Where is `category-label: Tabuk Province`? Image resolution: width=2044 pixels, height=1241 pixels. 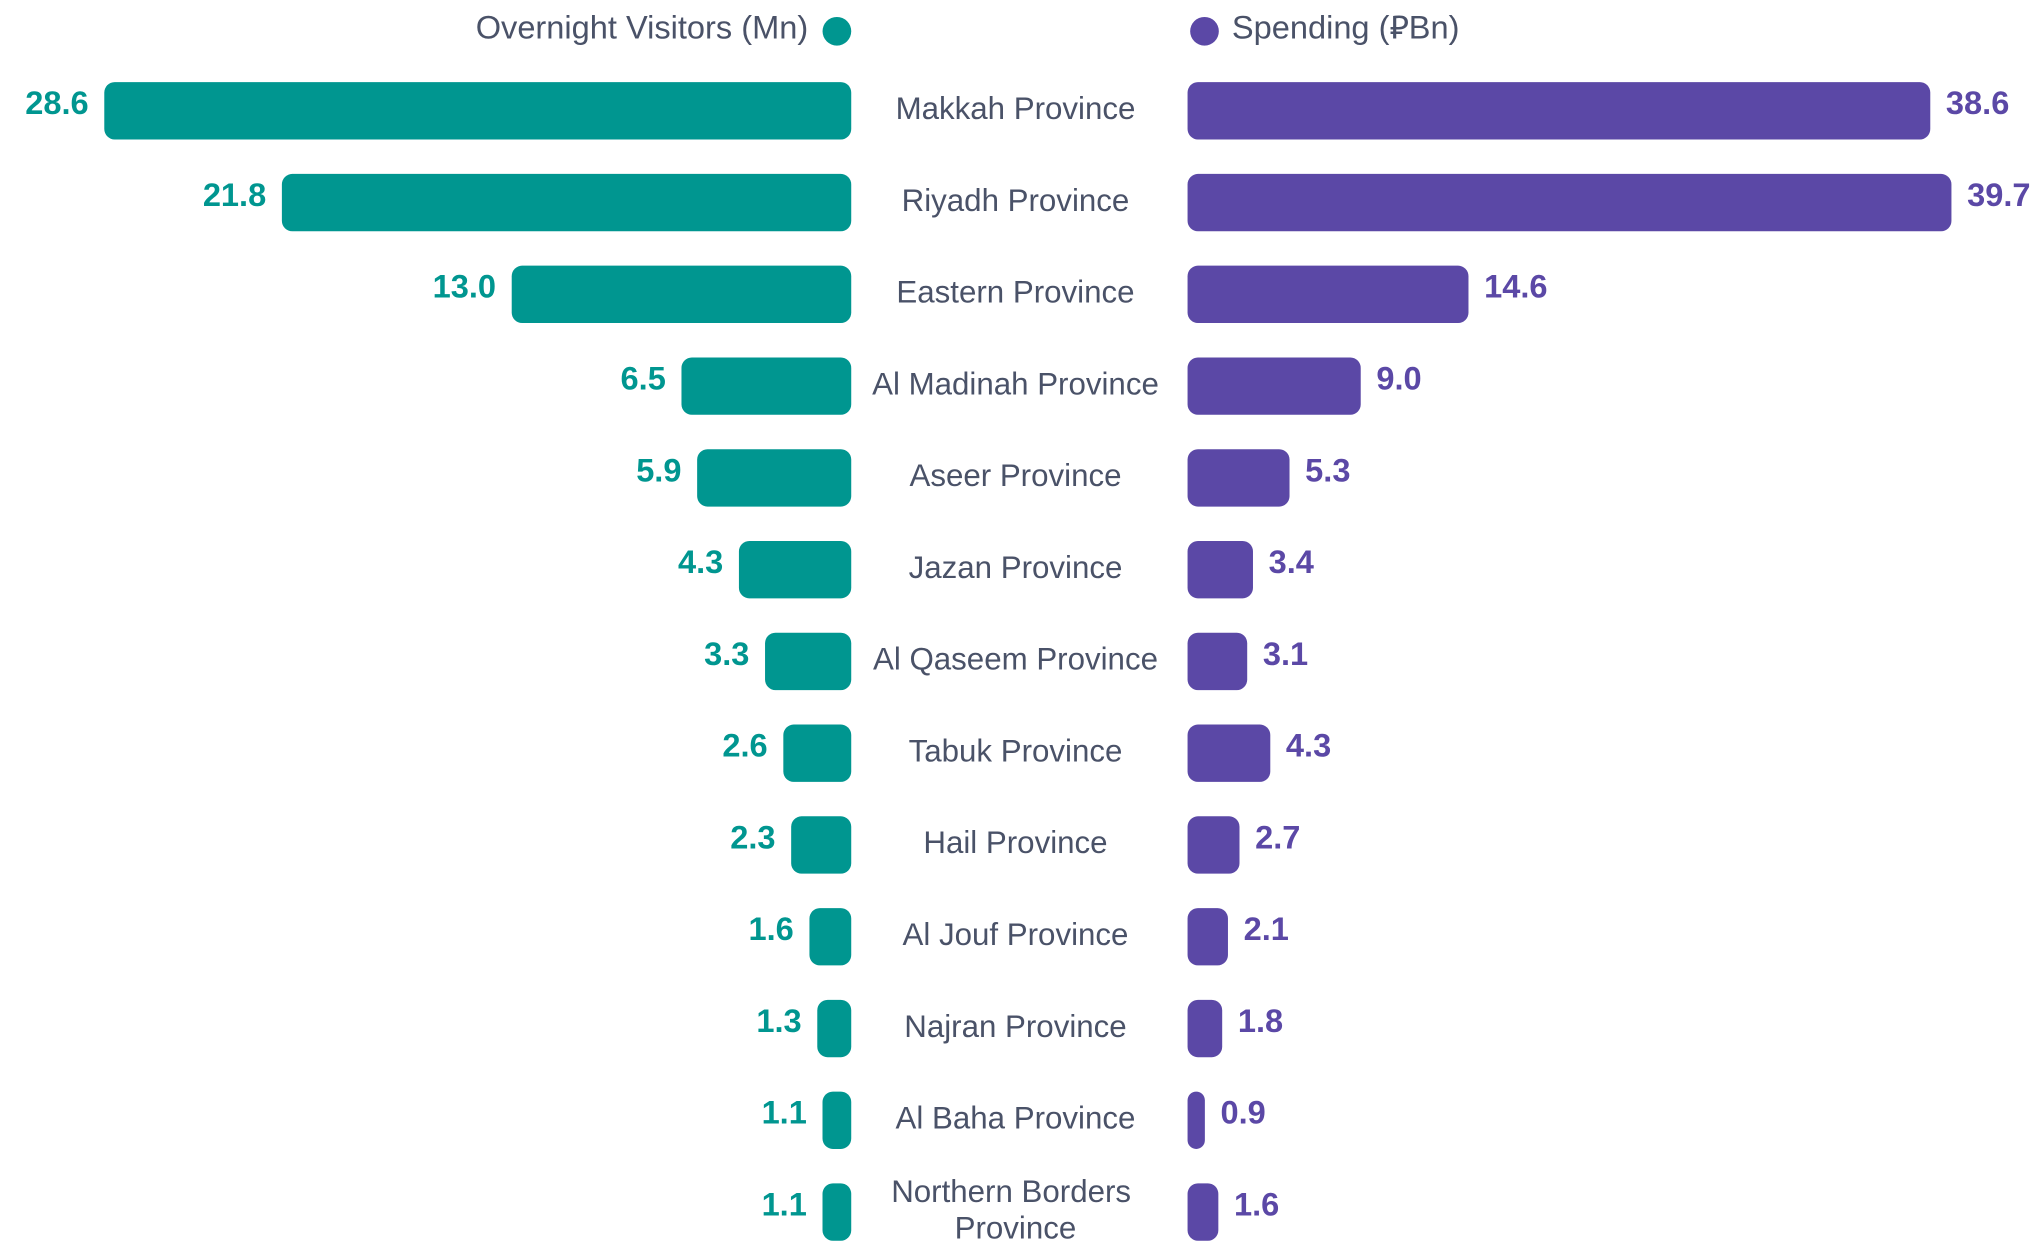 category-label: Tabuk Province is located at coordinates (1016, 750).